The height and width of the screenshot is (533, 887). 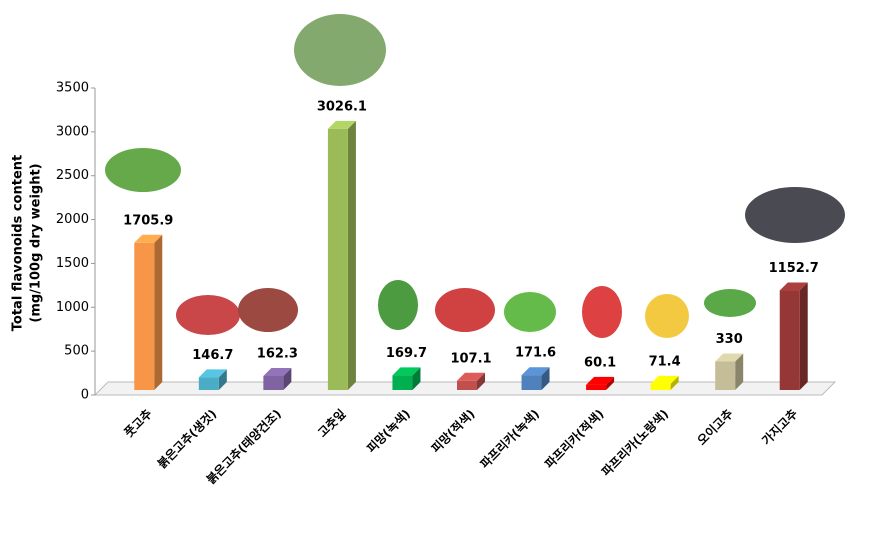 I want to click on y-tick-label: 0, so click(x=85, y=395).